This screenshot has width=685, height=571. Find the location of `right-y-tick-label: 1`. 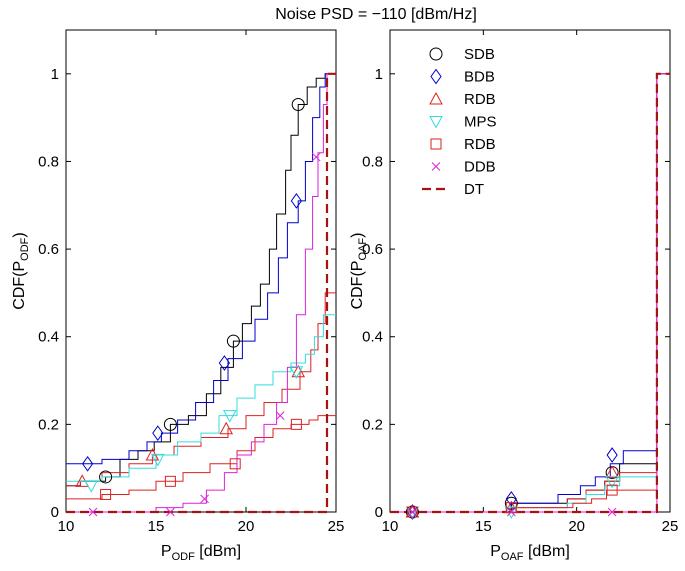

right-y-tick-label: 1 is located at coordinates (379, 74).